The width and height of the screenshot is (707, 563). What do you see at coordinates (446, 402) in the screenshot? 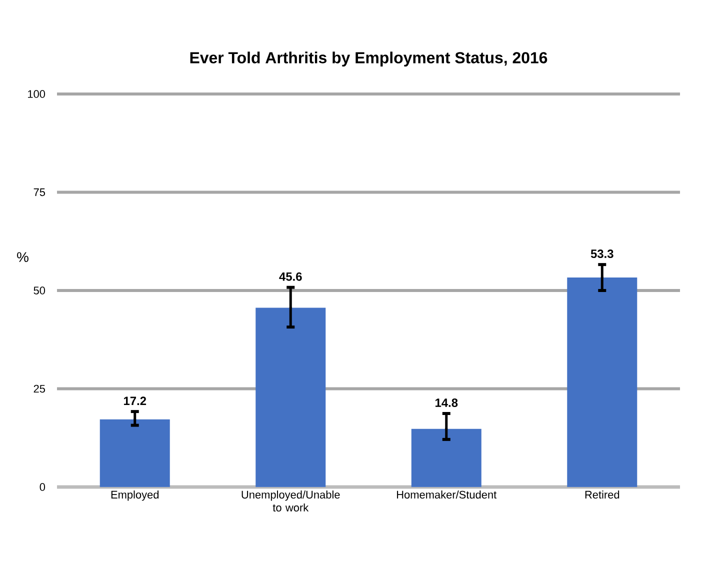
I see `data-label: 14.8` at bounding box center [446, 402].